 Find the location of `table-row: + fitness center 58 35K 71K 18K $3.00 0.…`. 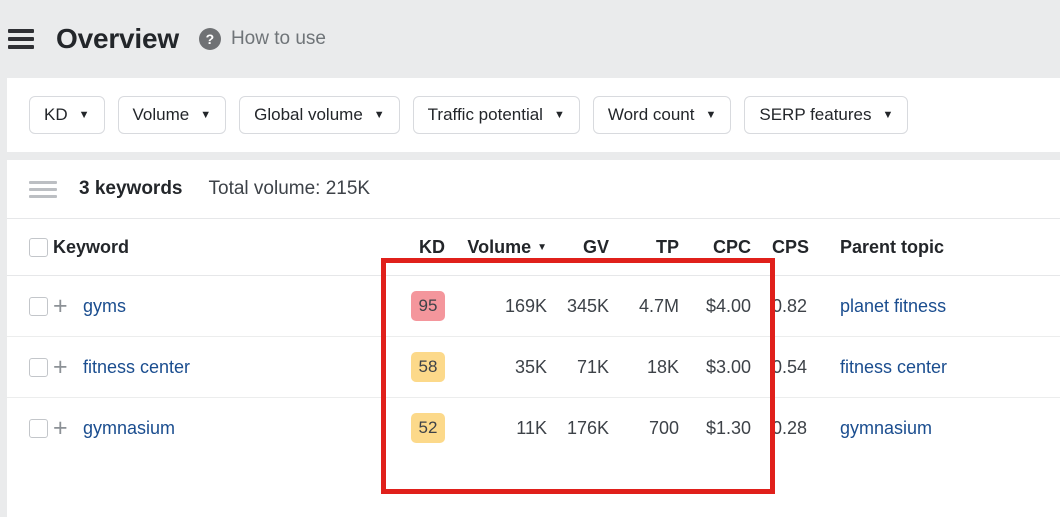

table-row: + fitness center 58 35K 71K 18K $3.00 0.… is located at coordinates (533, 367).